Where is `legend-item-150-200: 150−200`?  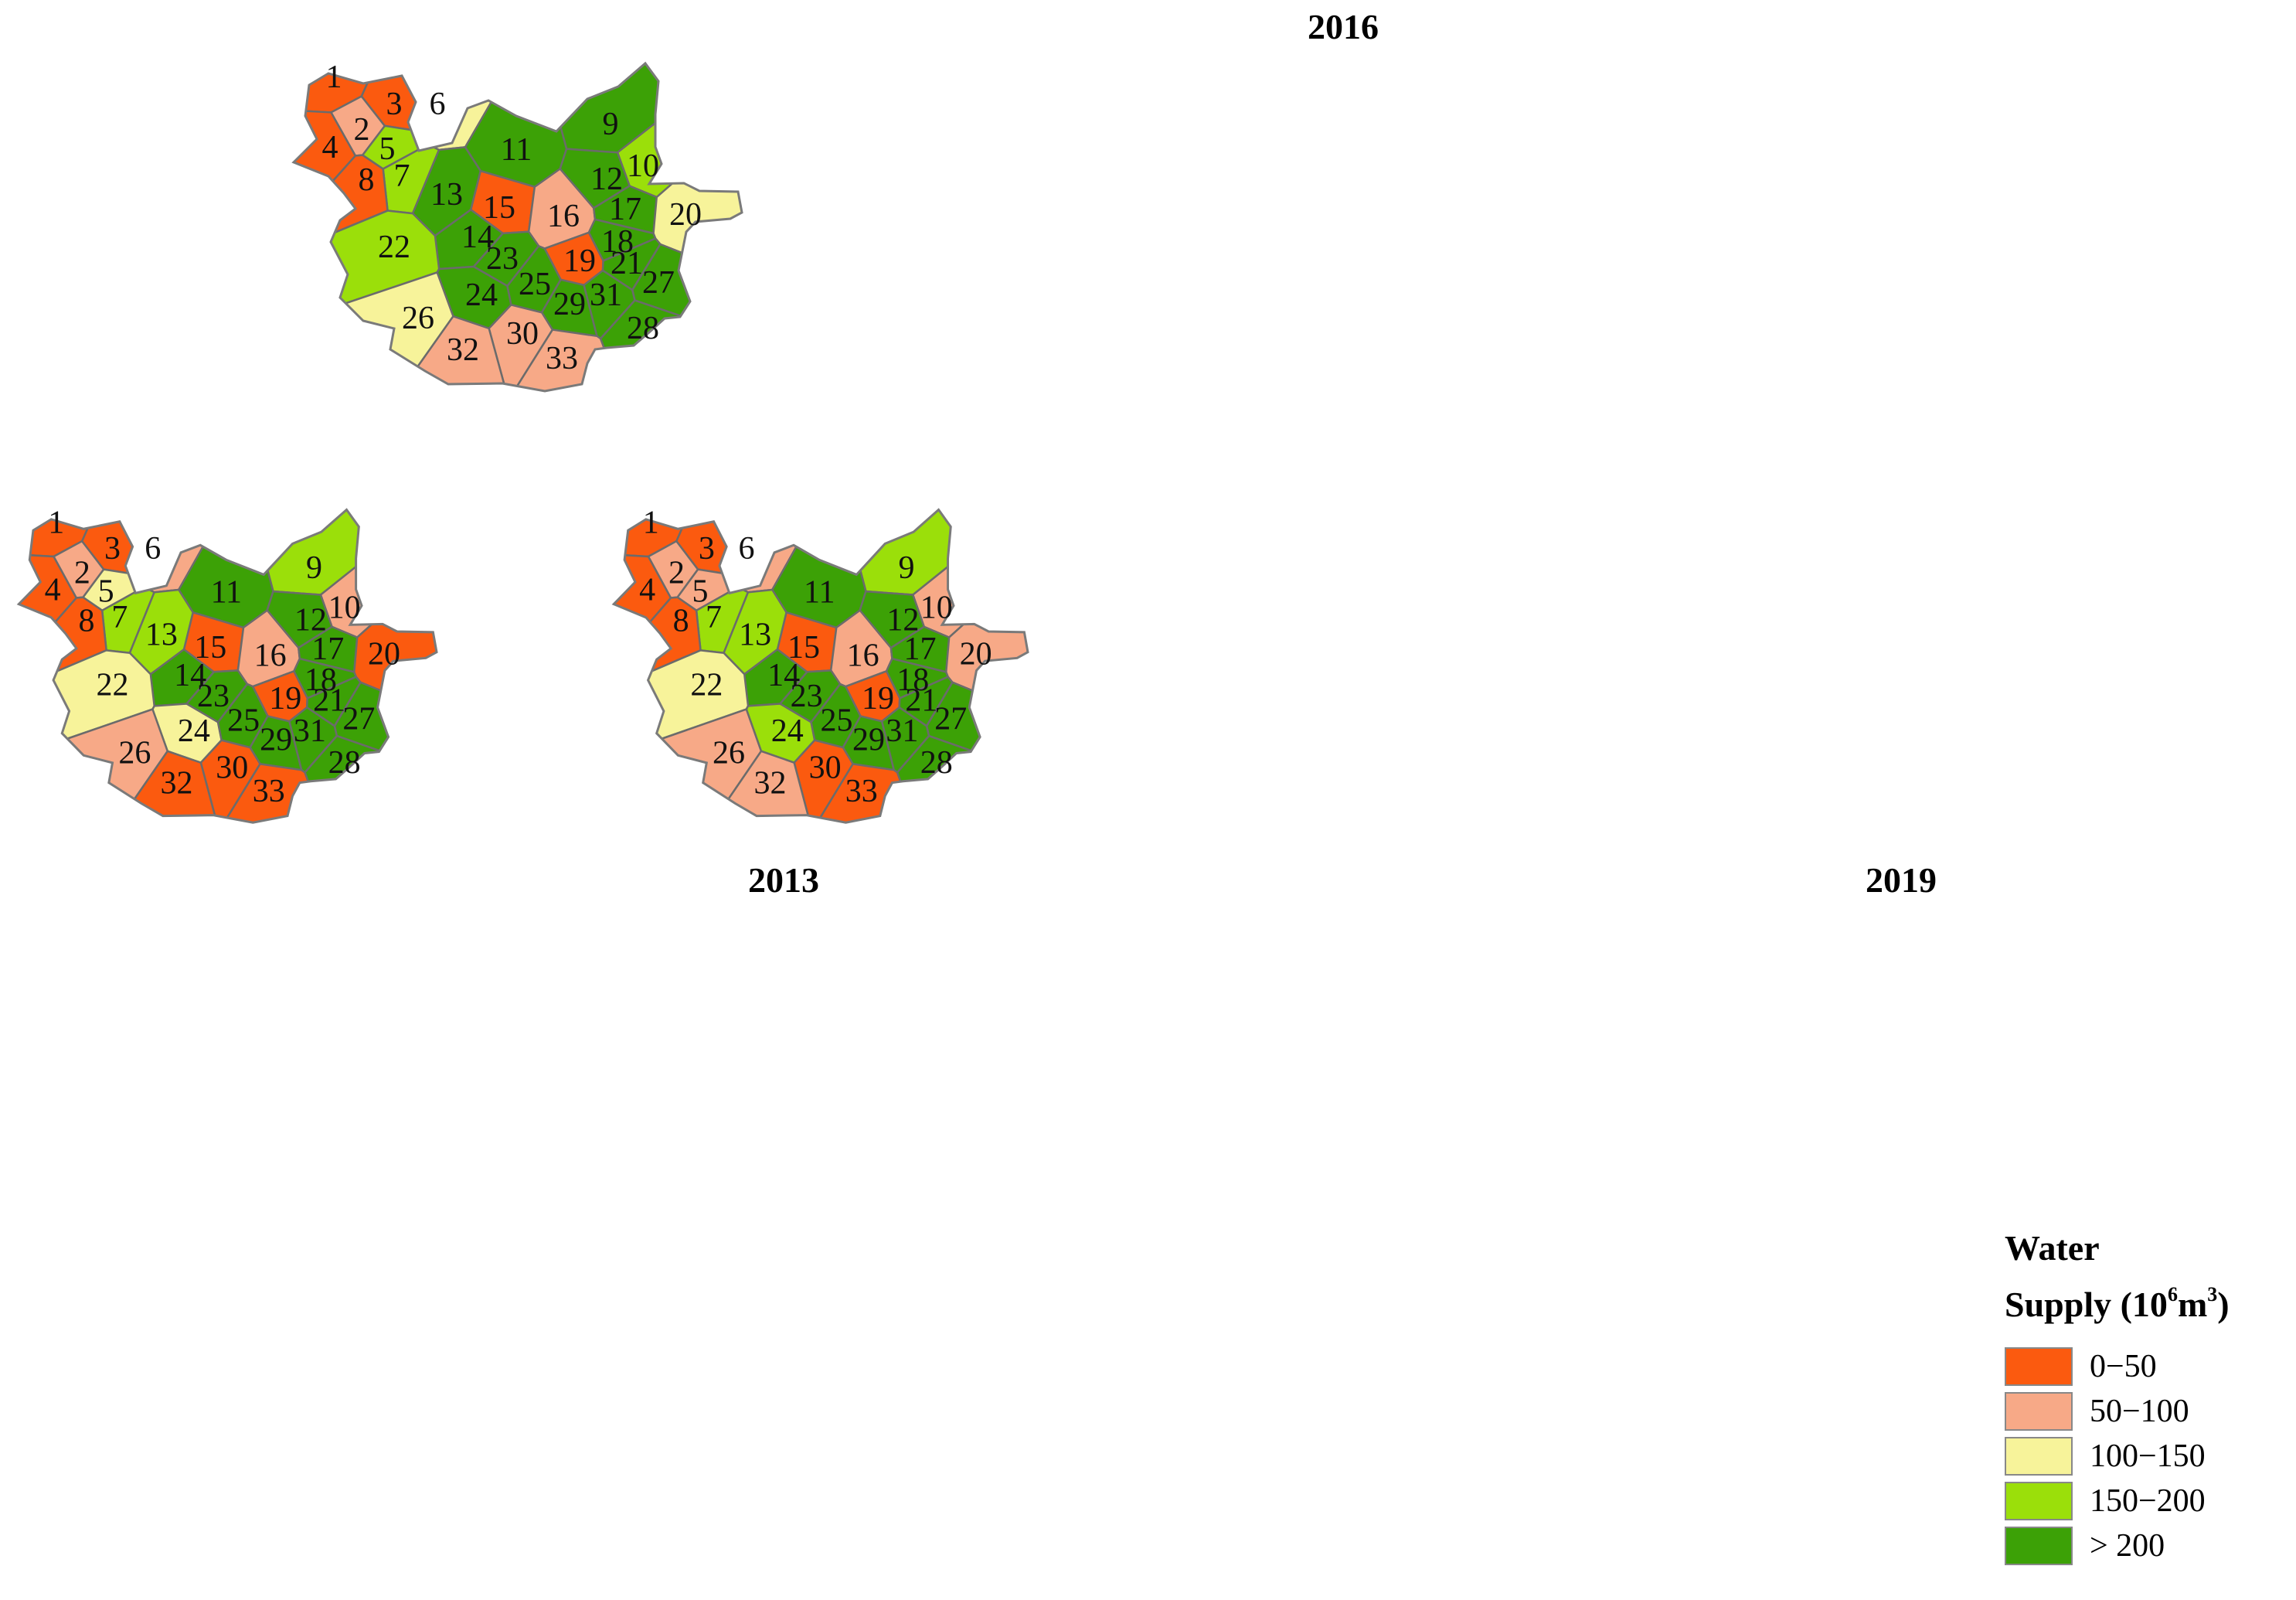 legend-item-150-200: 150−200 is located at coordinates (2106, 1501).